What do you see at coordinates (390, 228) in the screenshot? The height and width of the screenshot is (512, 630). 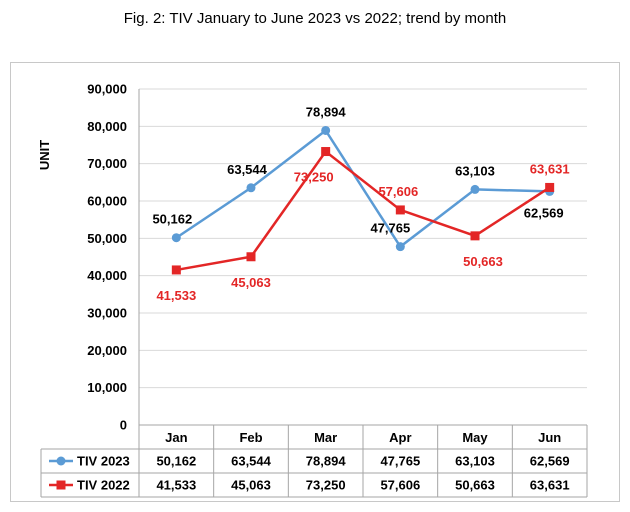 I see `data-label: 47,765` at bounding box center [390, 228].